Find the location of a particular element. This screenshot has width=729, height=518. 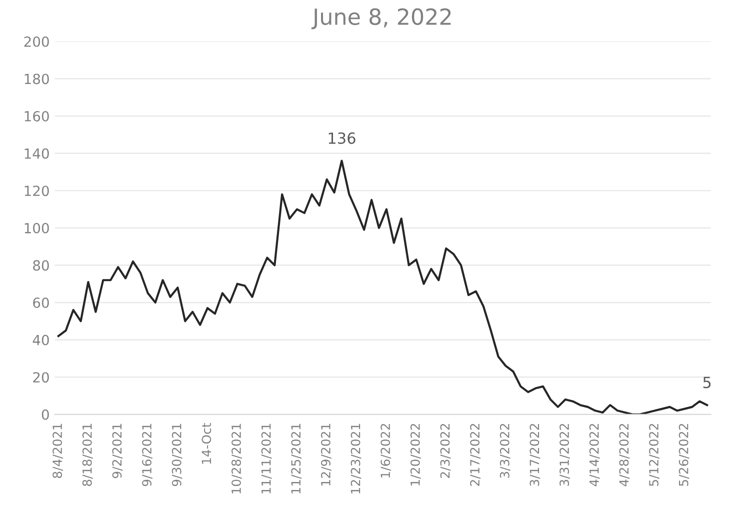

x-tick-label: 1/6/2022 is located at coordinates (386, 451).